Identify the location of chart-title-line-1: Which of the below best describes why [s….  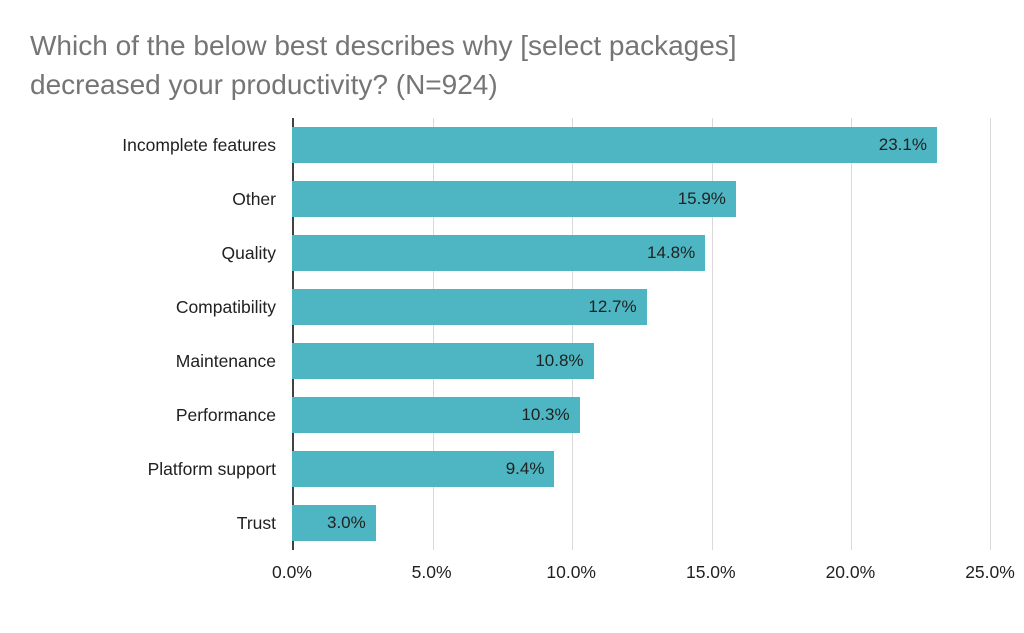
(383, 45).